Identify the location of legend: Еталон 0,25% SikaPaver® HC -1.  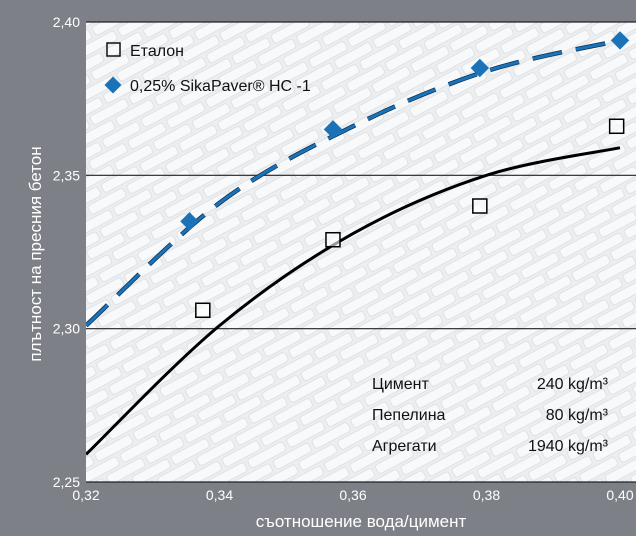
(207, 68).